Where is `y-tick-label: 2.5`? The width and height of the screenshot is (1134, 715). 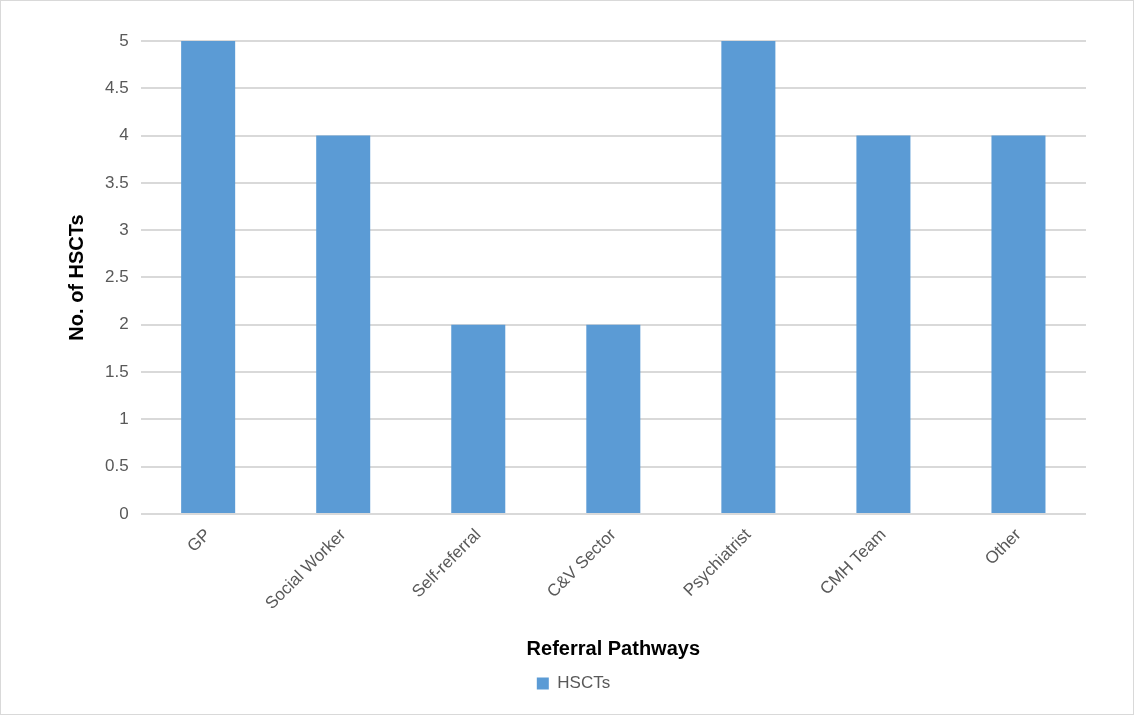 y-tick-label: 2.5 is located at coordinates (116, 277).